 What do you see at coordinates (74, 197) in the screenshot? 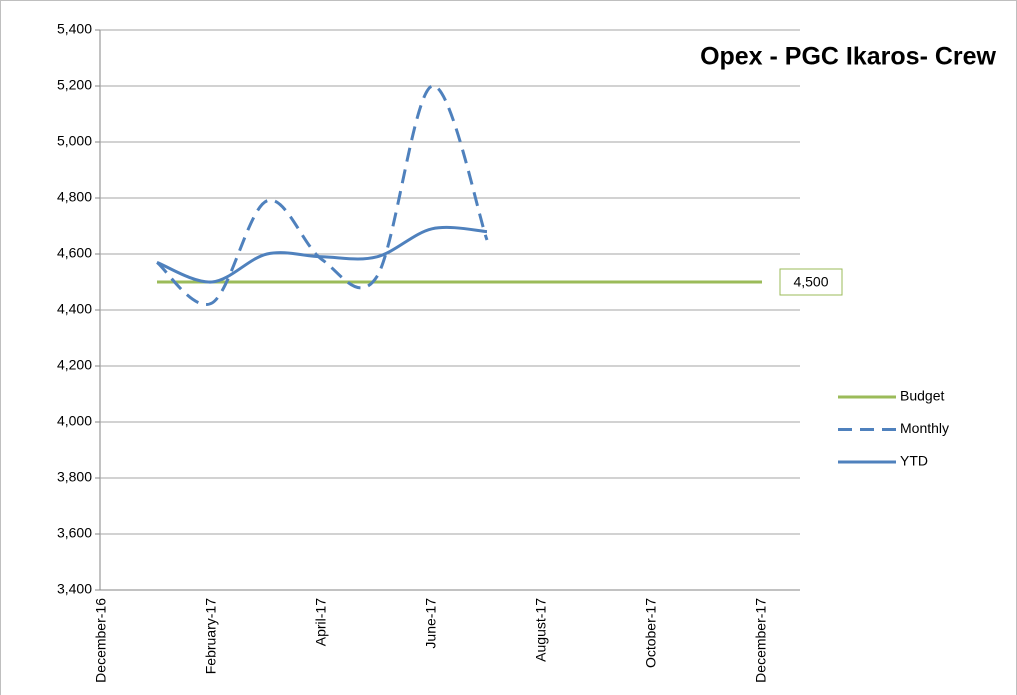
I see `y-tick-label: 4,800` at bounding box center [74, 197].